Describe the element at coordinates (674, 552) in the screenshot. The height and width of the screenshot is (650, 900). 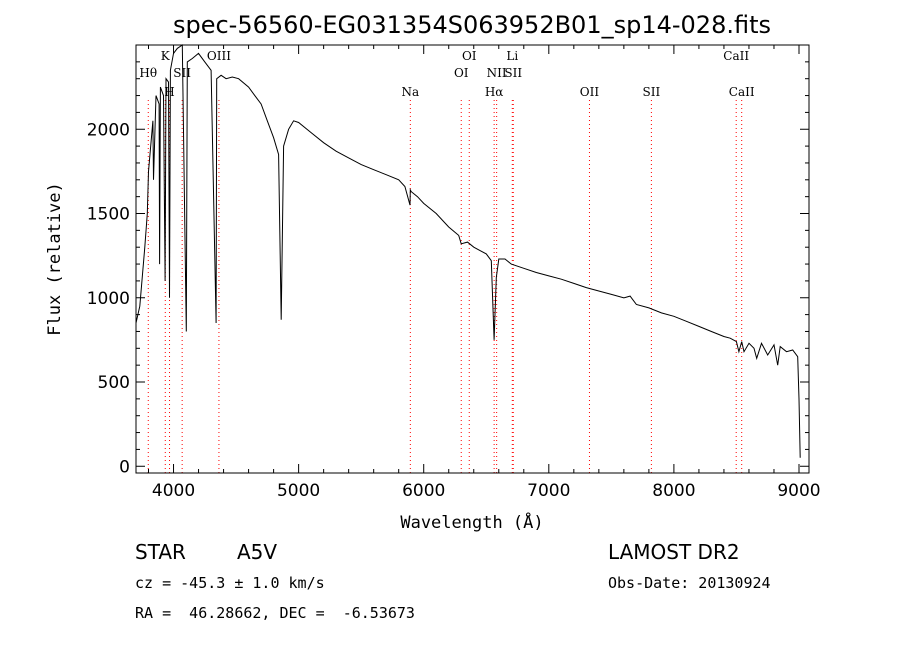
I see `survey-name: LAMOST DR2` at that location.